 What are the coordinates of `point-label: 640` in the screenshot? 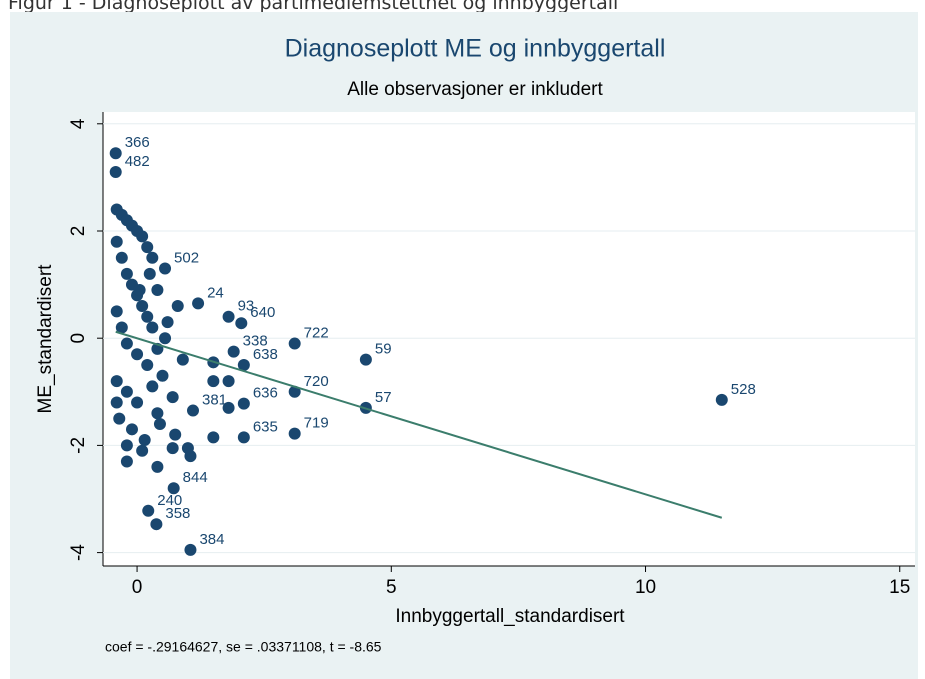 It's located at (262, 312).